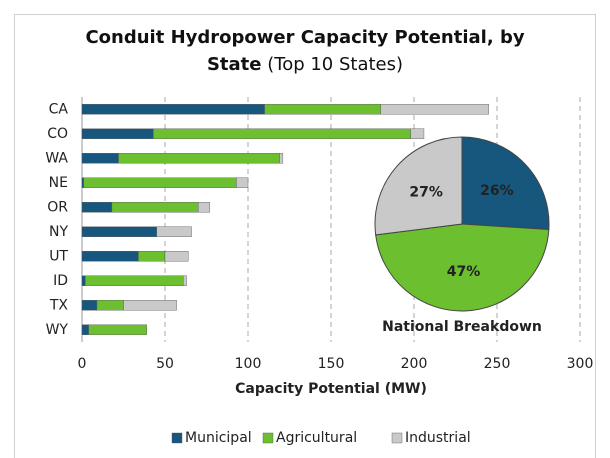 The width and height of the screenshot is (610, 458). Describe the element at coordinates (59, 305) in the screenshot. I see `y-tick-label: TX` at that location.